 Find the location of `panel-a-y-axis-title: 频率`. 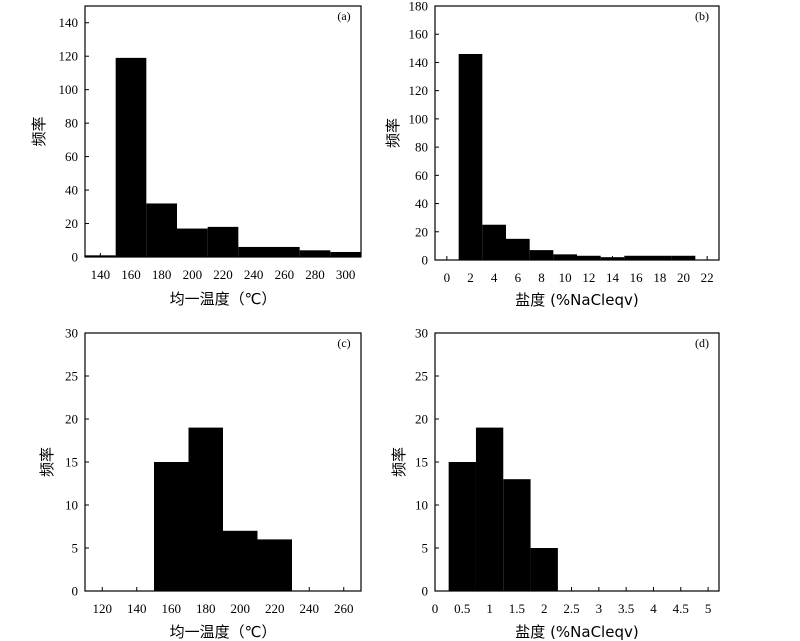

panel-a-y-axis-title: 频率 is located at coordinates (39, 131).